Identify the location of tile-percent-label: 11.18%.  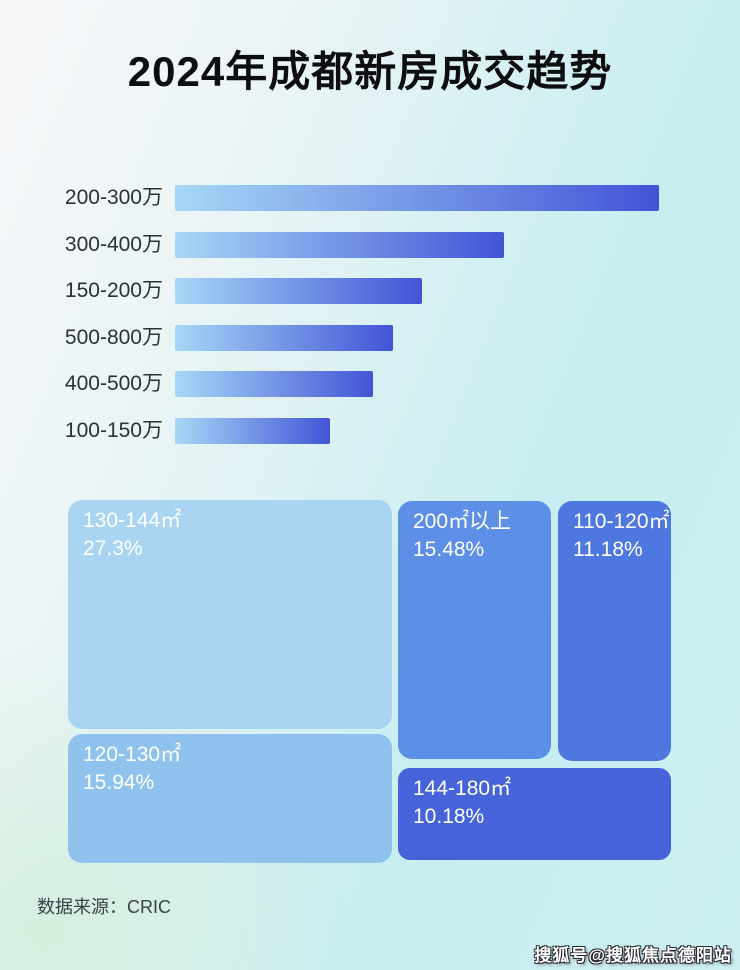
(608, 550).